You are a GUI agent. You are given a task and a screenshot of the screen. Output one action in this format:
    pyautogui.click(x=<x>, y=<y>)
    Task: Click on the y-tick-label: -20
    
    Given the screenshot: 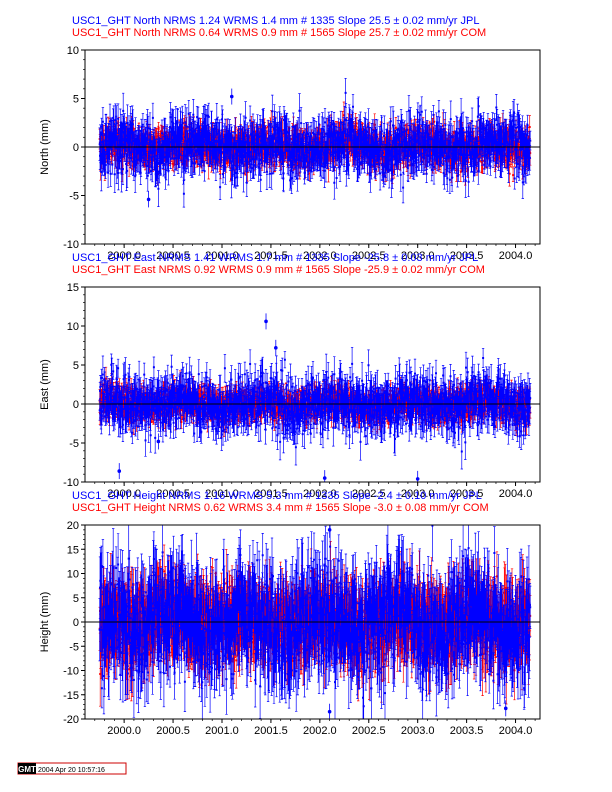 What is the action you would take?
    pyautogui.click(x=71, y=720)
    